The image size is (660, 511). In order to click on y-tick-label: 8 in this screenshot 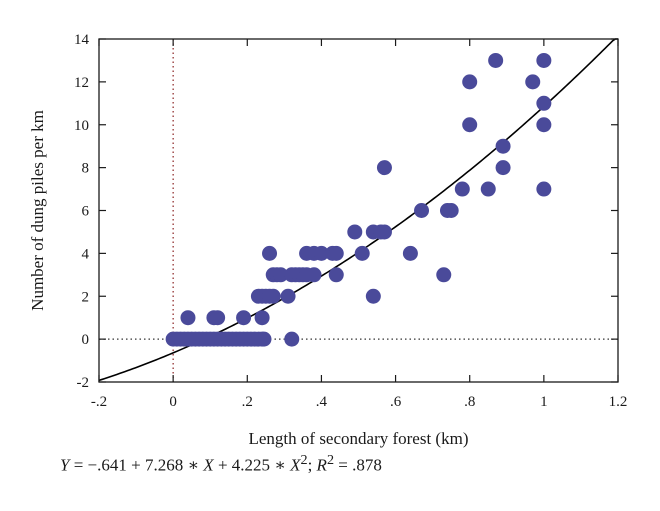, I will do `click(86, 169)`.